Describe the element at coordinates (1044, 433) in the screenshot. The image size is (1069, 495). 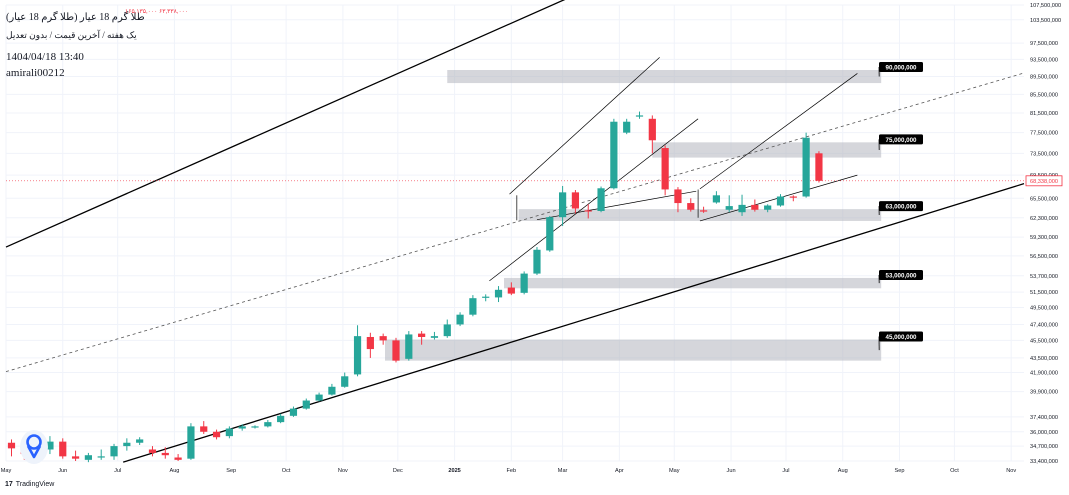
I see `price-tick-label: 36,000,000` at that location.